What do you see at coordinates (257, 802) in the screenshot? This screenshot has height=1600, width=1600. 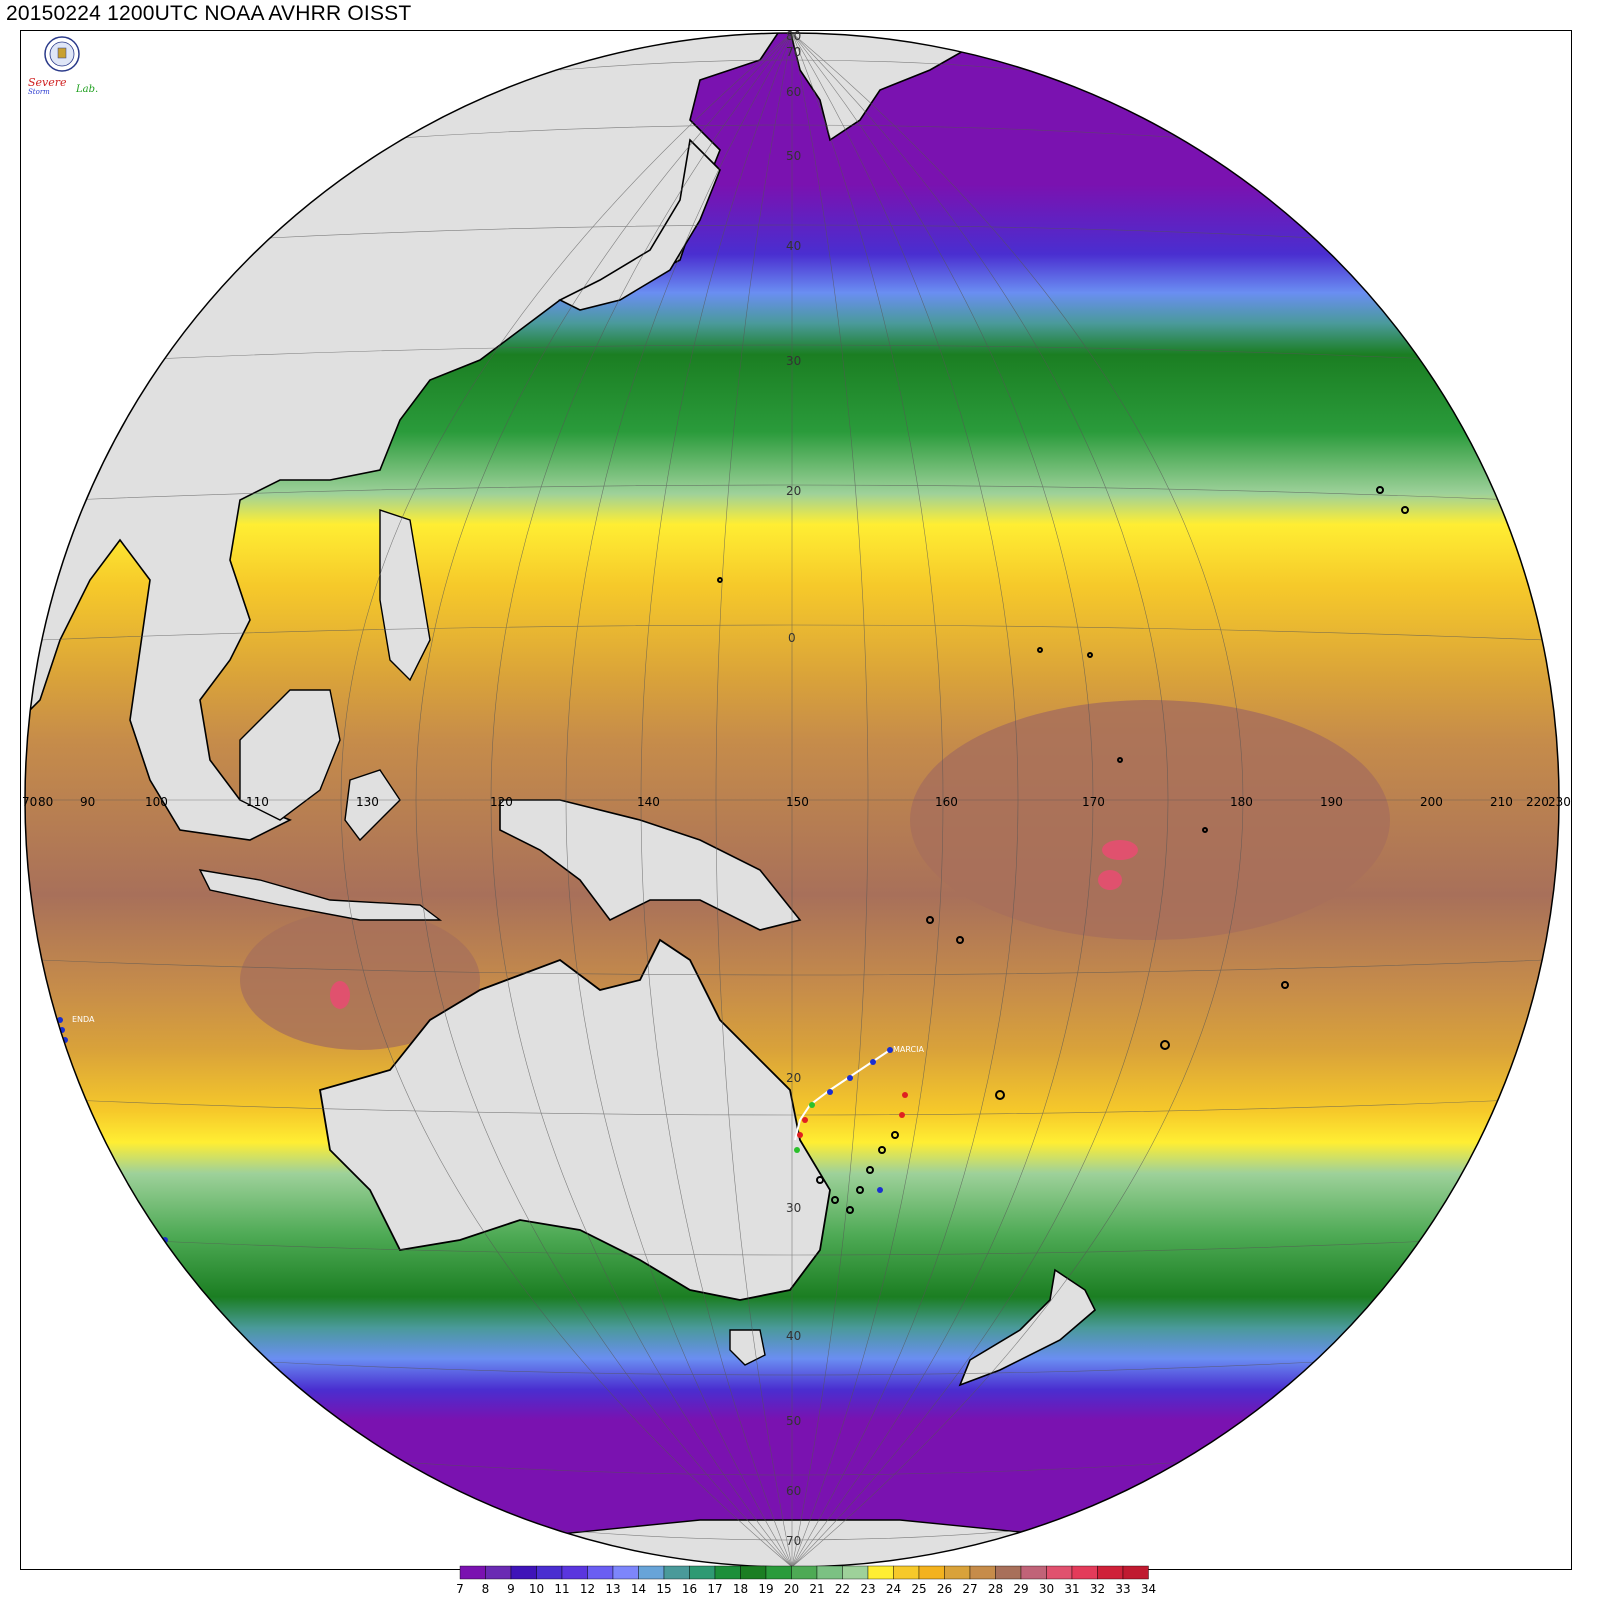 I see `lon-label: 110` at bounding box center [257, 802].